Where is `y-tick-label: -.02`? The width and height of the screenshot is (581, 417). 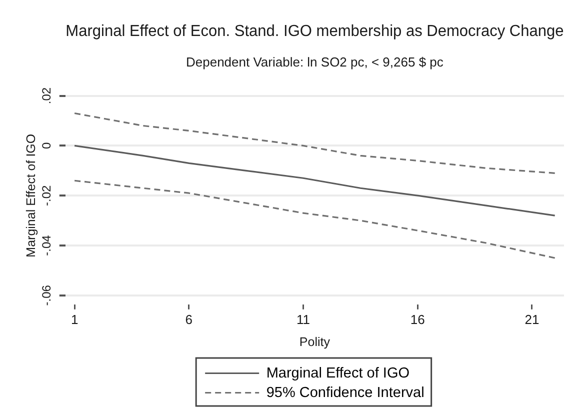
y-tick-label: -.02 is located at coordinates (46, 195).